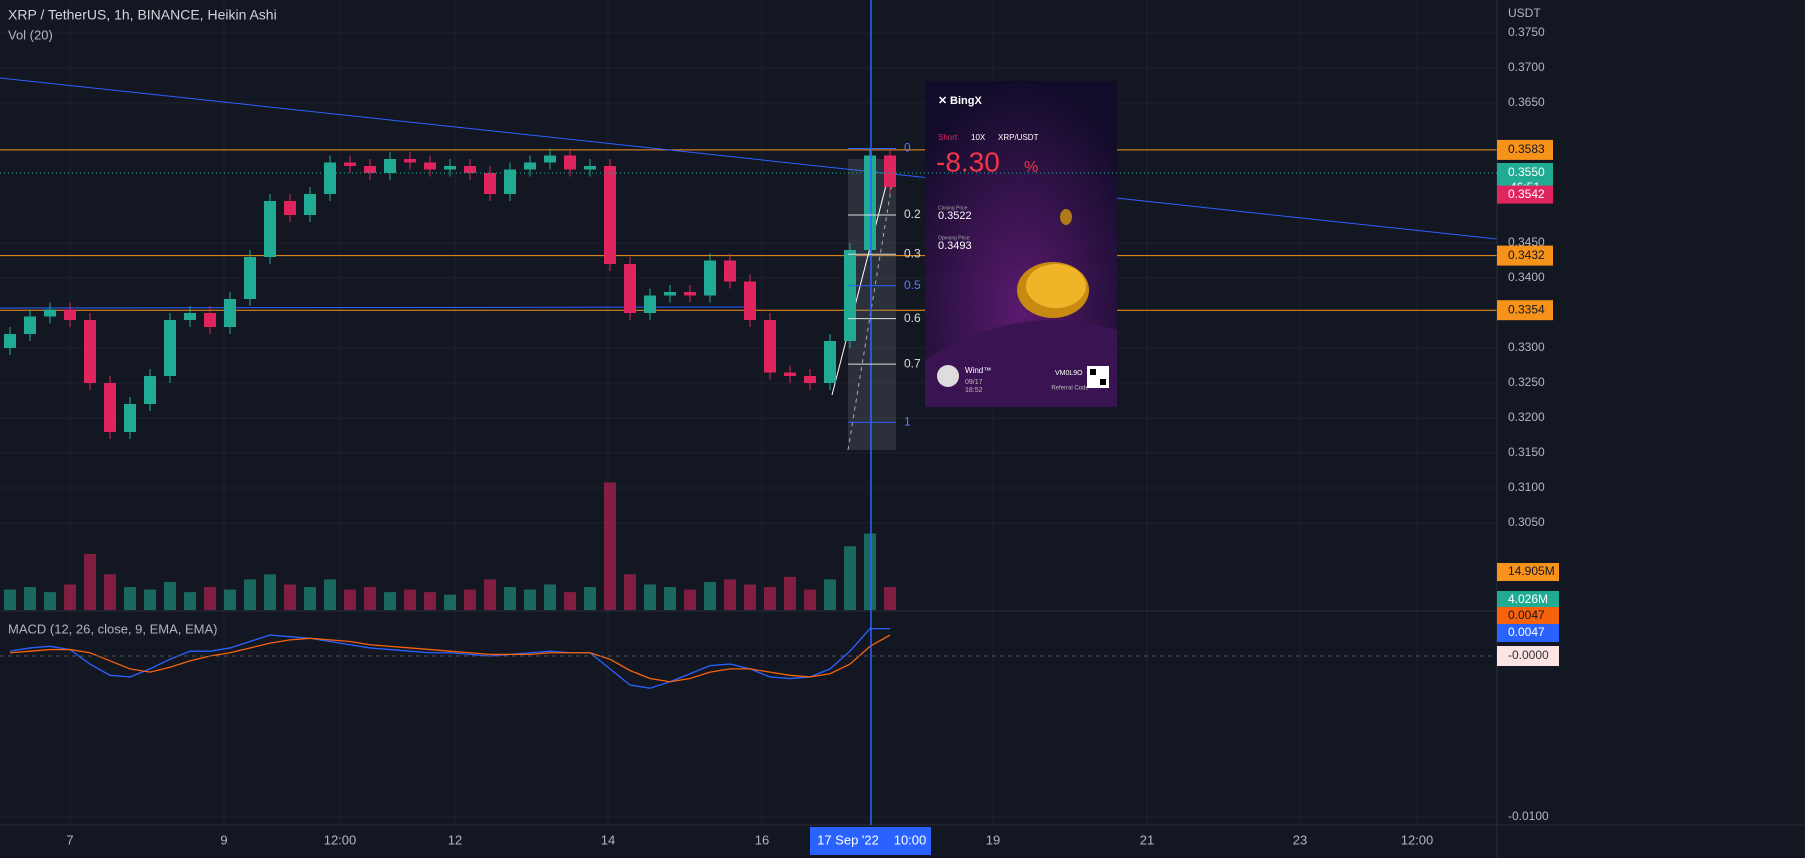 The width and height of the screenshot is (1805, 858). I want to click on card-date: 09/17, so click(974, 382).